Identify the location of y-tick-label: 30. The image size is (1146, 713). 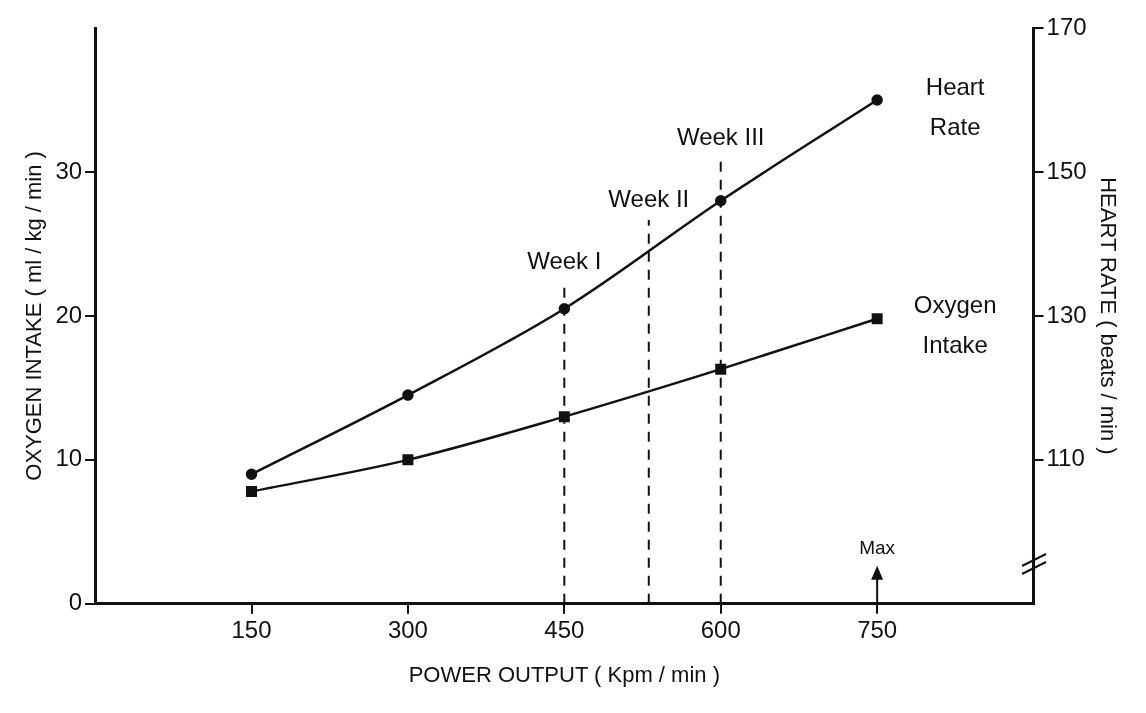
(69, 170).